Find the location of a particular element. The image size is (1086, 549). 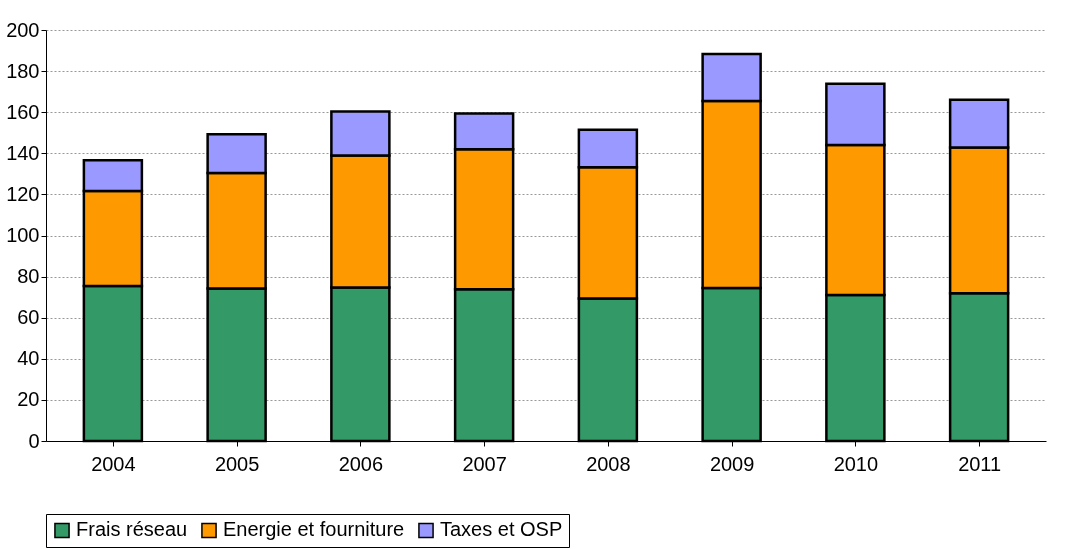

y-tick-label: 0 is located at coordinates (34, 440).